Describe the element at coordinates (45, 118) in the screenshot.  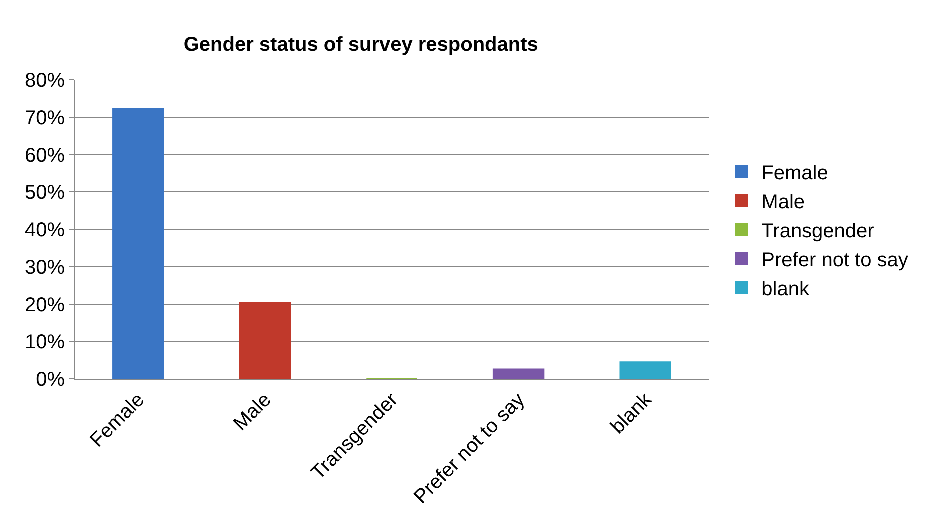
I see `y-tick-label: 70%` at that location.